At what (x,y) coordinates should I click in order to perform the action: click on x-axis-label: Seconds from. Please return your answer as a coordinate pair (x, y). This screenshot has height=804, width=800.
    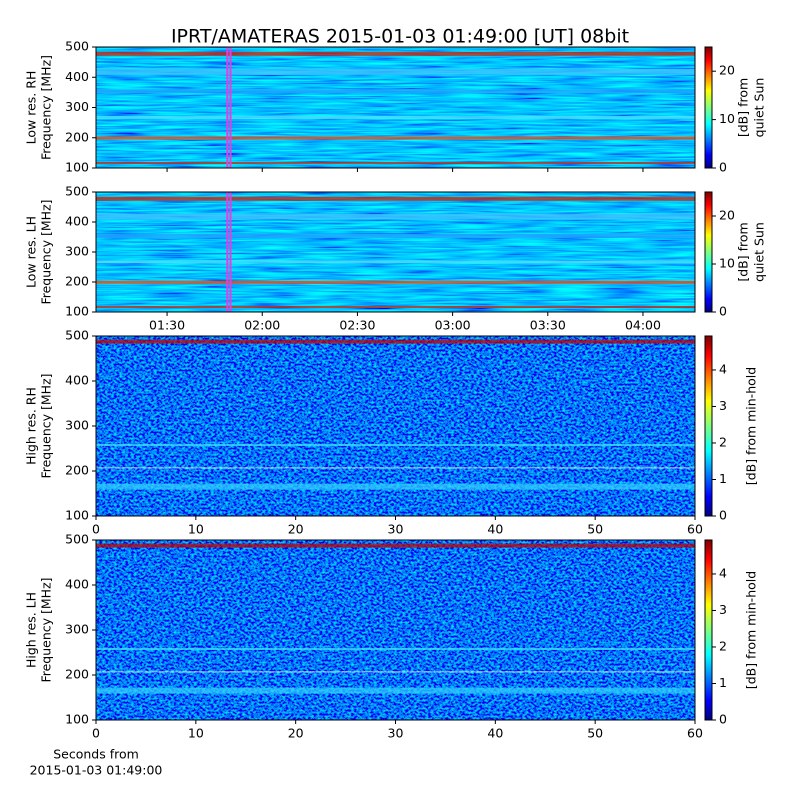
    Looking at the image, I should click on (96, 754).